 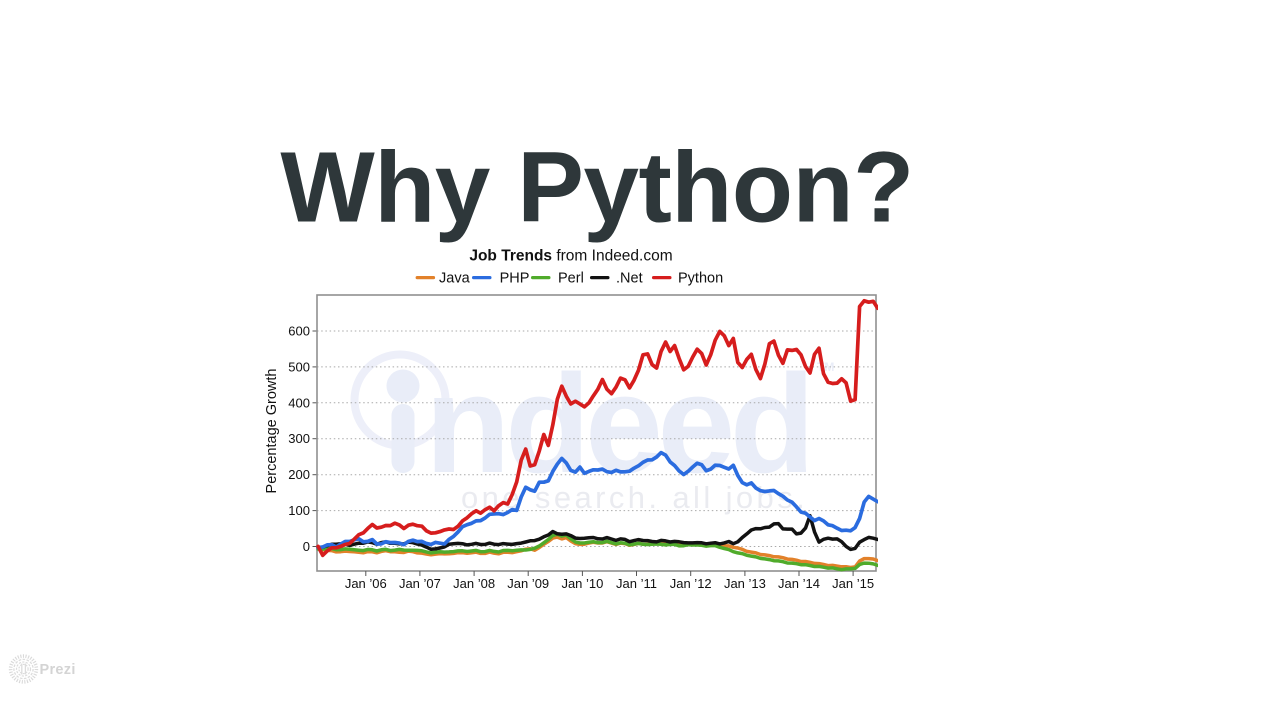 What do you see at coordinates (582, 583) in the screenshot?
I see `svg-text: Jan ’10` at bounding box center [582, 583].